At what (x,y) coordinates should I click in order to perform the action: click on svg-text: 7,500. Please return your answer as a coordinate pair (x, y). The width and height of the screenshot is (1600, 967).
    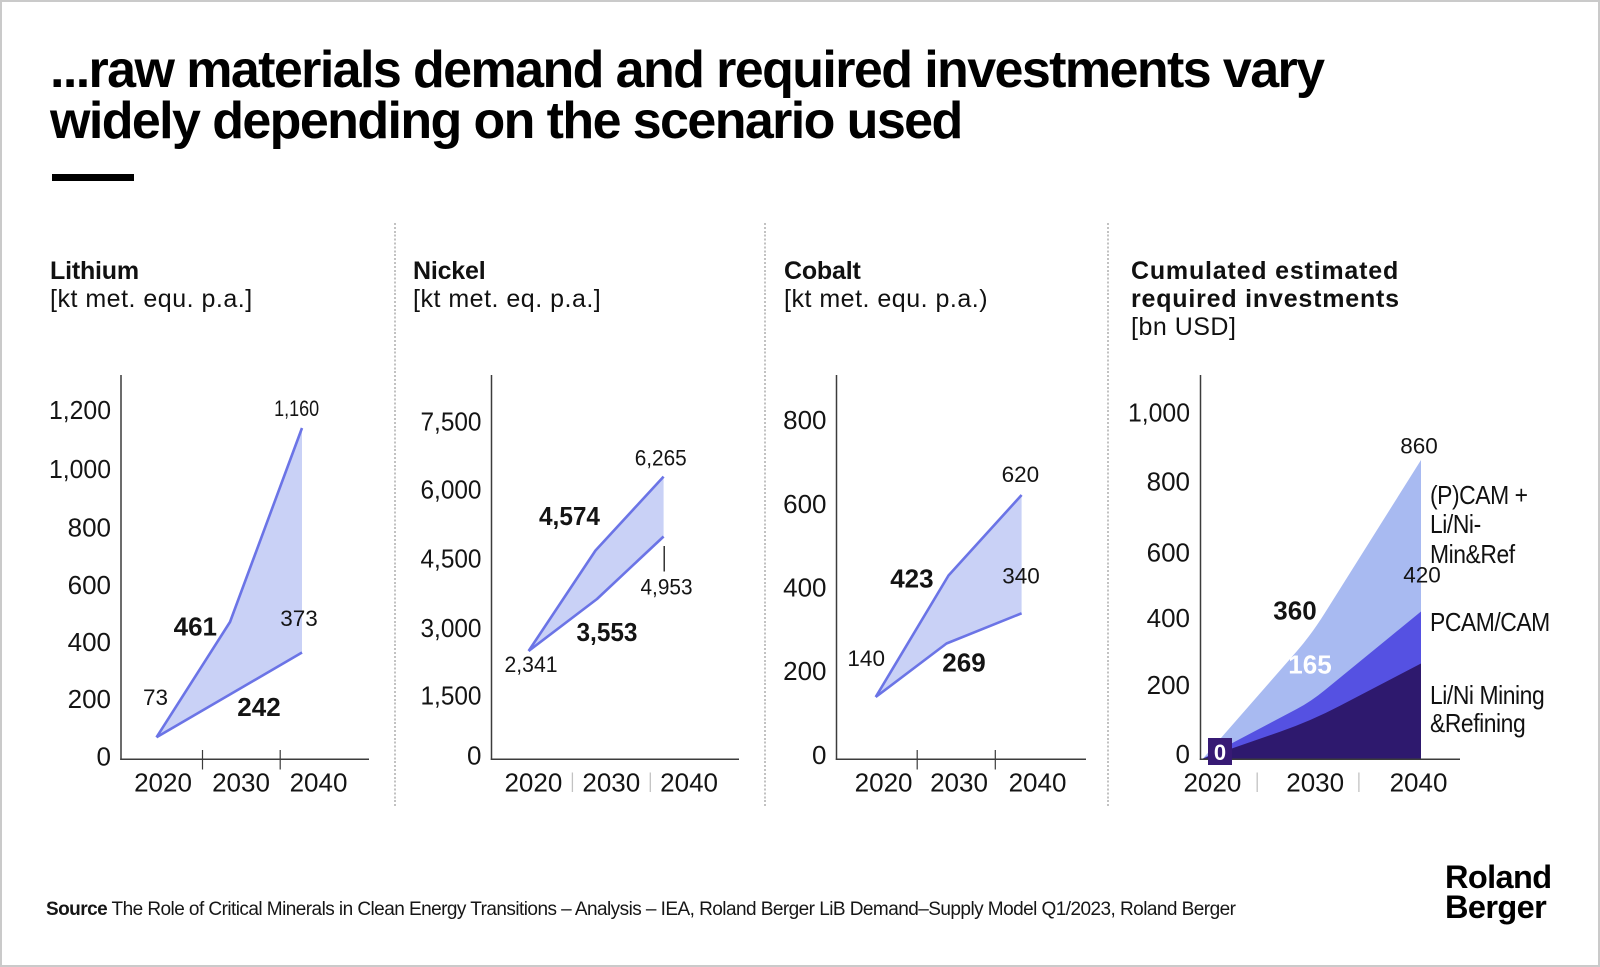
    Looking at the image, I should click on (451, 422).